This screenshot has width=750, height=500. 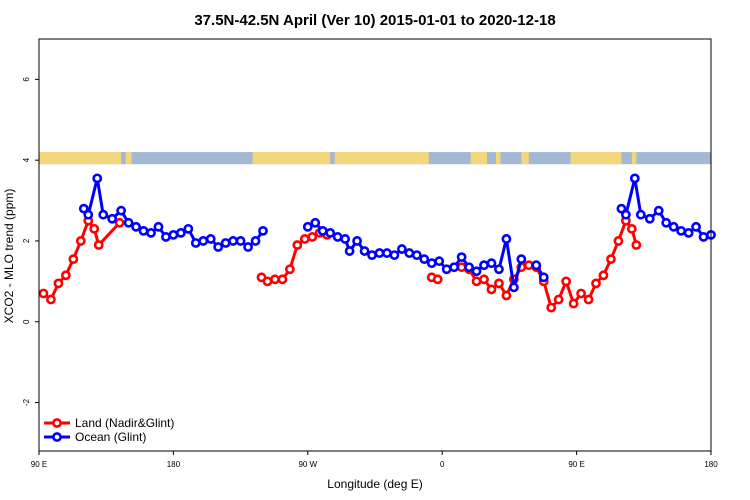 I want to click on legend: Land (Nadir&Glint)Ocean (Glint), so click(x=109, y=430).